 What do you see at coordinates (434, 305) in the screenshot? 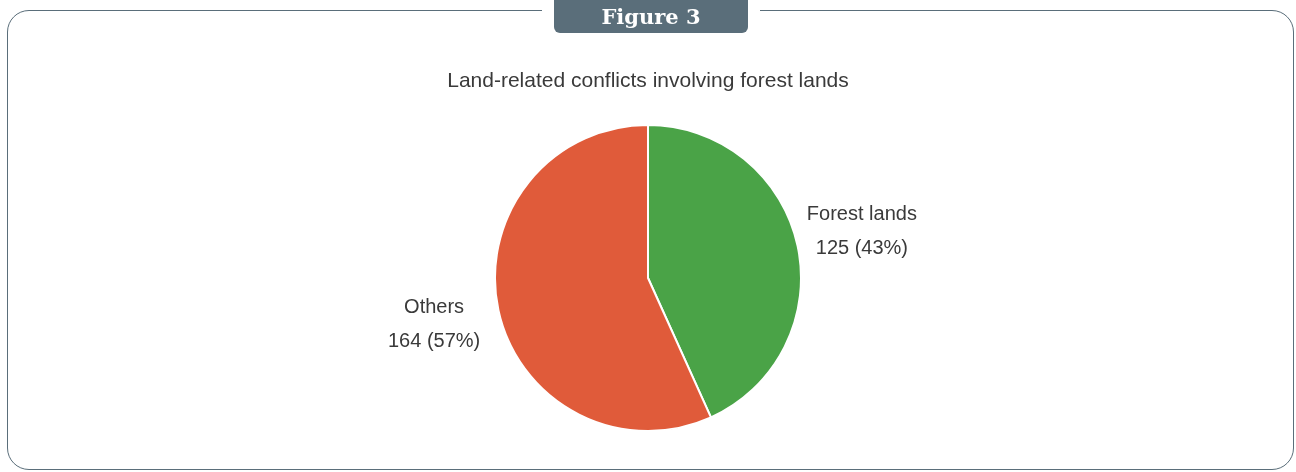
I see `slice-label: Others` at bounding box center [434, 305].